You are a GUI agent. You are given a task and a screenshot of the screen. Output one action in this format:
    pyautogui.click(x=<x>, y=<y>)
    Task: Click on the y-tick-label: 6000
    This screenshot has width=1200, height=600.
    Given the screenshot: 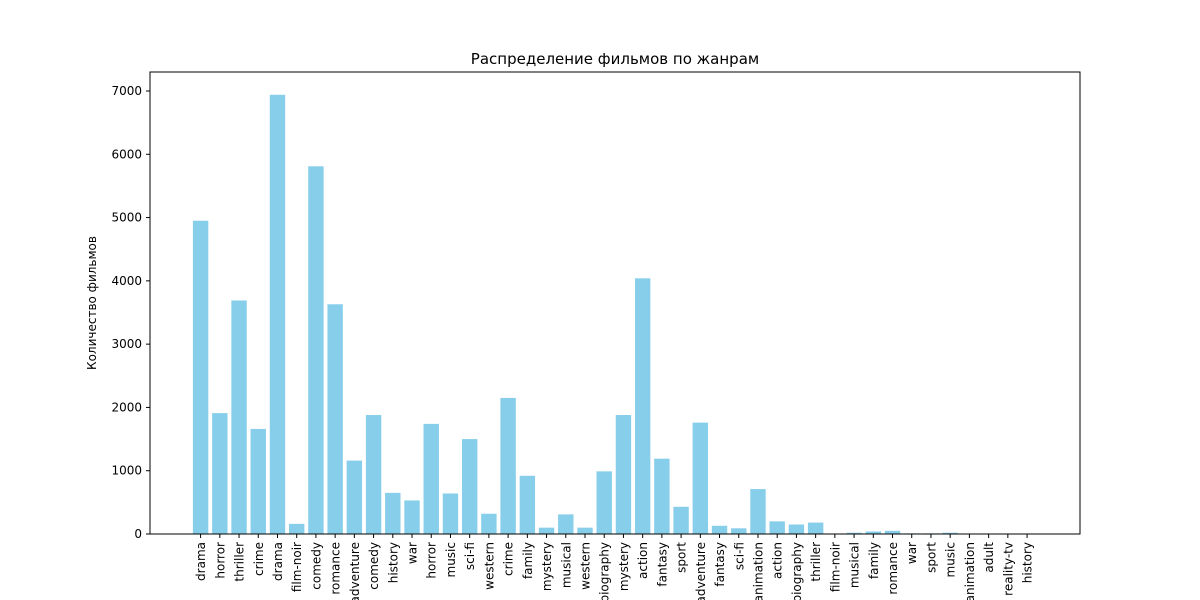 What is the action you would take?
    pyautogui.click(x=126, y=154)
    